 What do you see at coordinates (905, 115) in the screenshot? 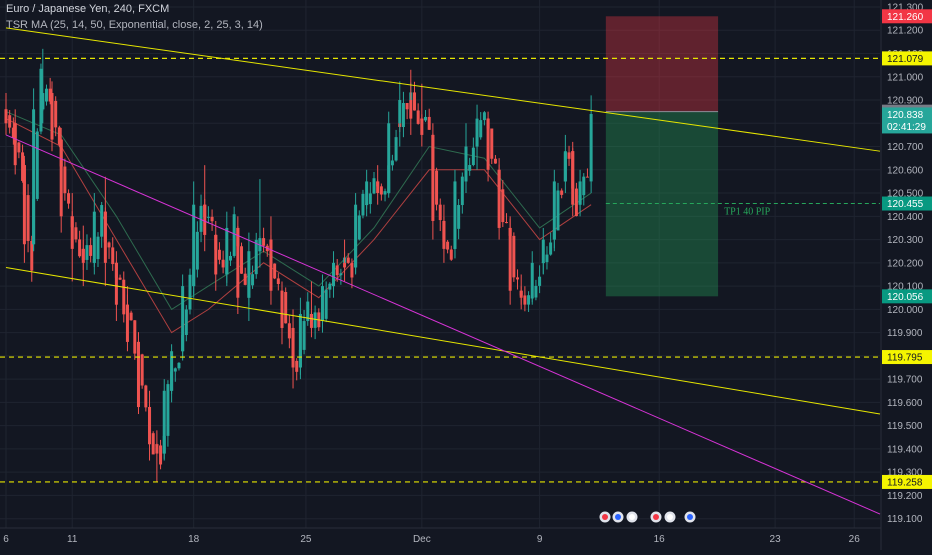
I see `price-tag-text: 120.838` at bounding box center [905, 115].